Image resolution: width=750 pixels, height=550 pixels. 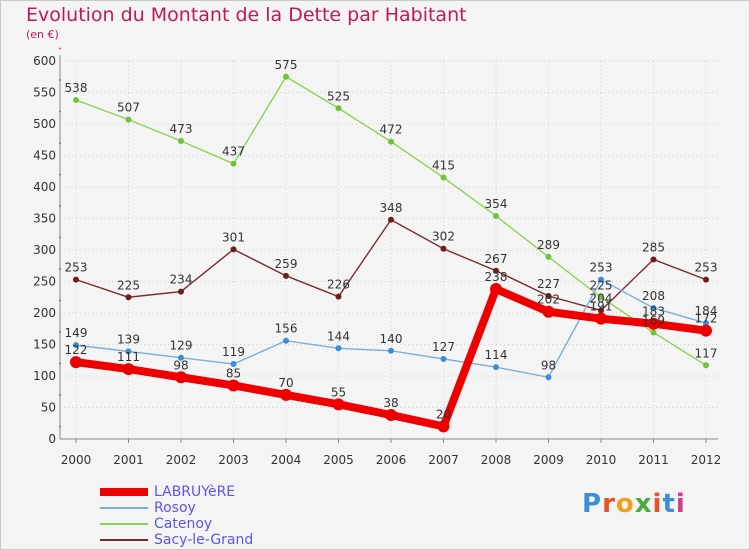 What do you see at coordinates (609, 504) in the screenshot?
I see `logo-letter: r` at bounding box center [609, 504].